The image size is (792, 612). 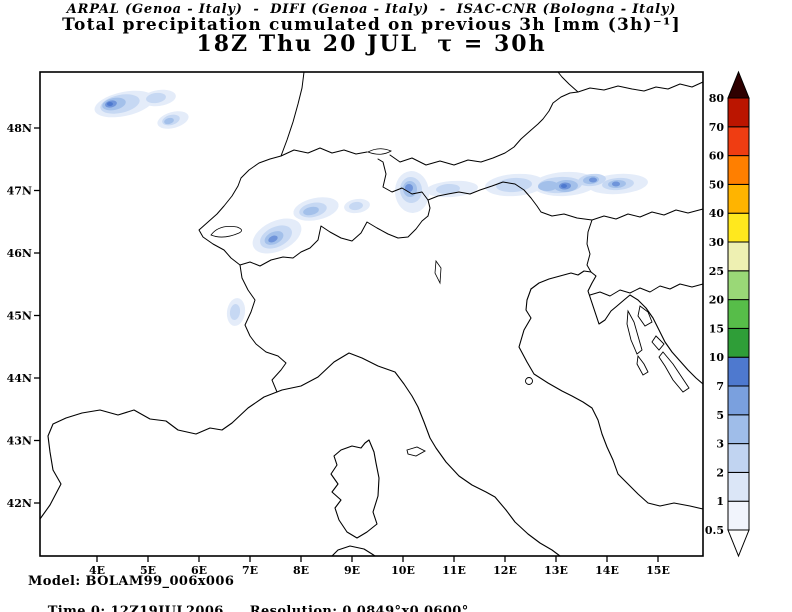 I want to click on model-label: Model: BOLAM99_006x006, so click(x=131, y=581).